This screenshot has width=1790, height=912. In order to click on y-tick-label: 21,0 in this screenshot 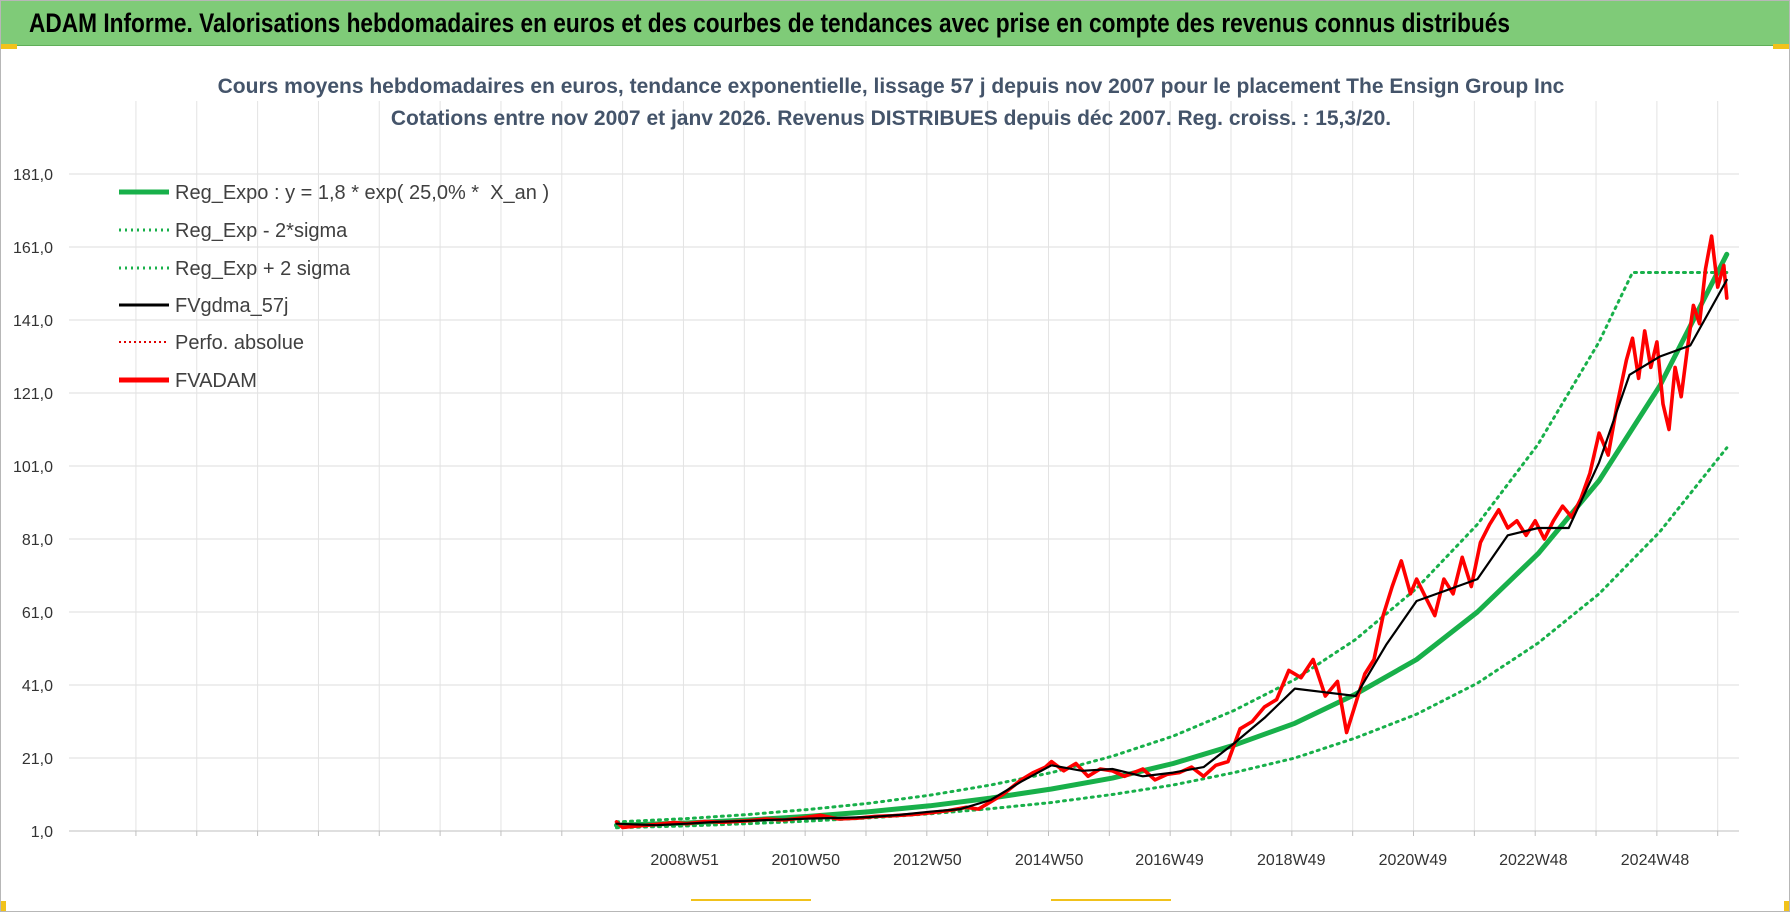, I will do `click(37, 759)`.